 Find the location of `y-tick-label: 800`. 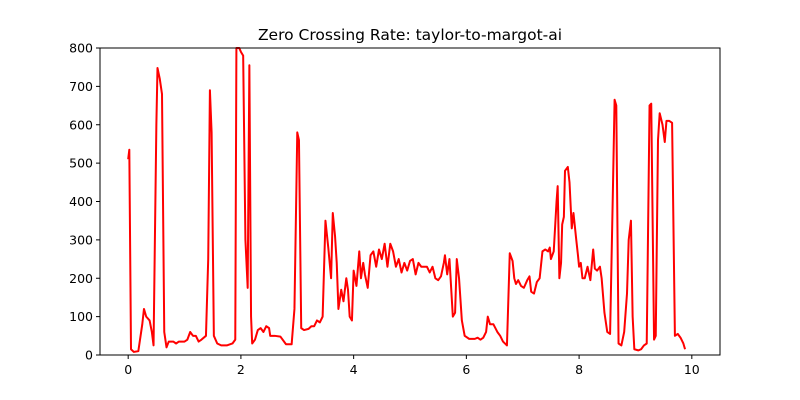

y-tick-label: 800 is located at coordinates (81, 48).